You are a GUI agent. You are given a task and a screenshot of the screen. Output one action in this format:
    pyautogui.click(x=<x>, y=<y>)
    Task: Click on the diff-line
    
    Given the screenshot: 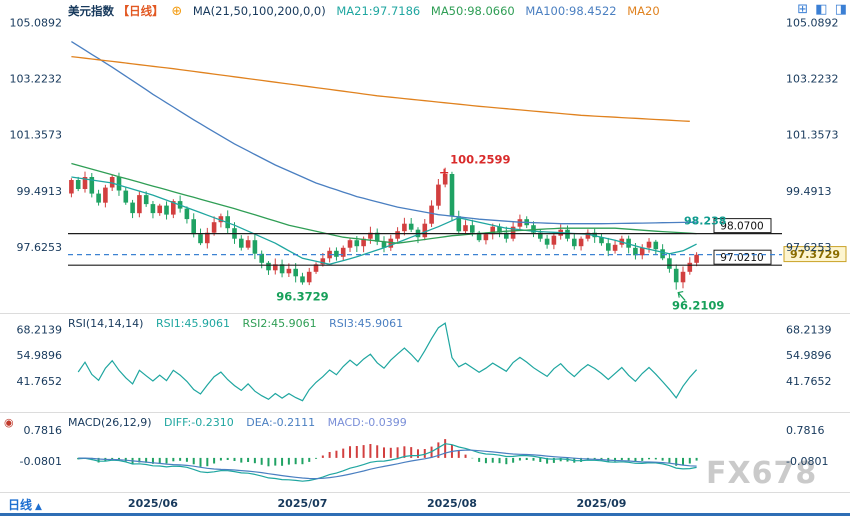 What is the action you would take?
    pyautogui.click(x=387, y=462)
    